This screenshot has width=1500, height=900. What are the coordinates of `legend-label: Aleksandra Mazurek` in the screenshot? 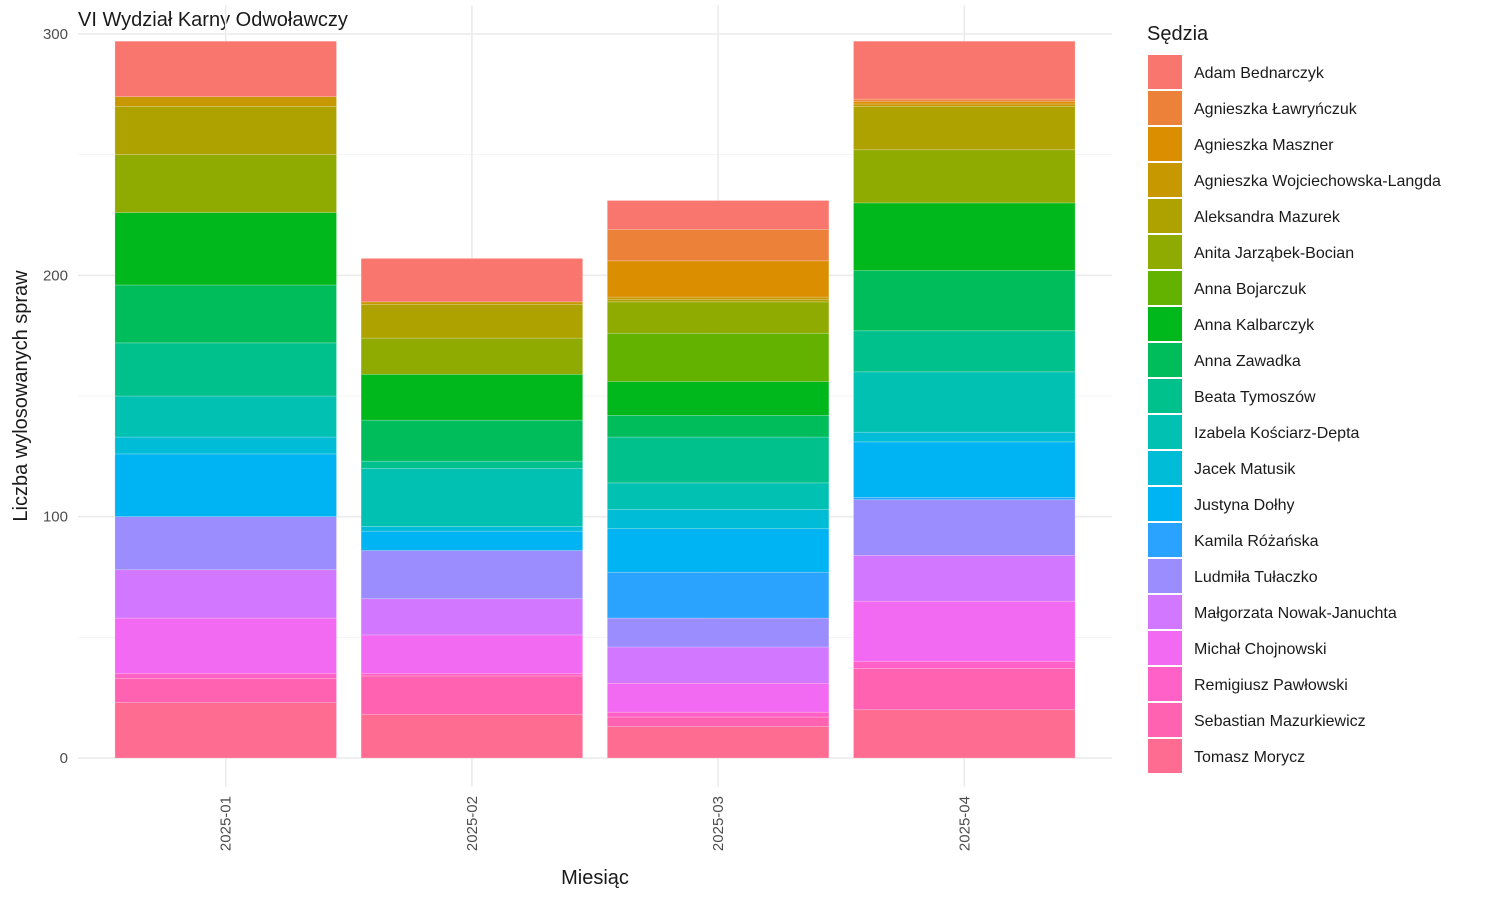 It's located at (1267, 217).